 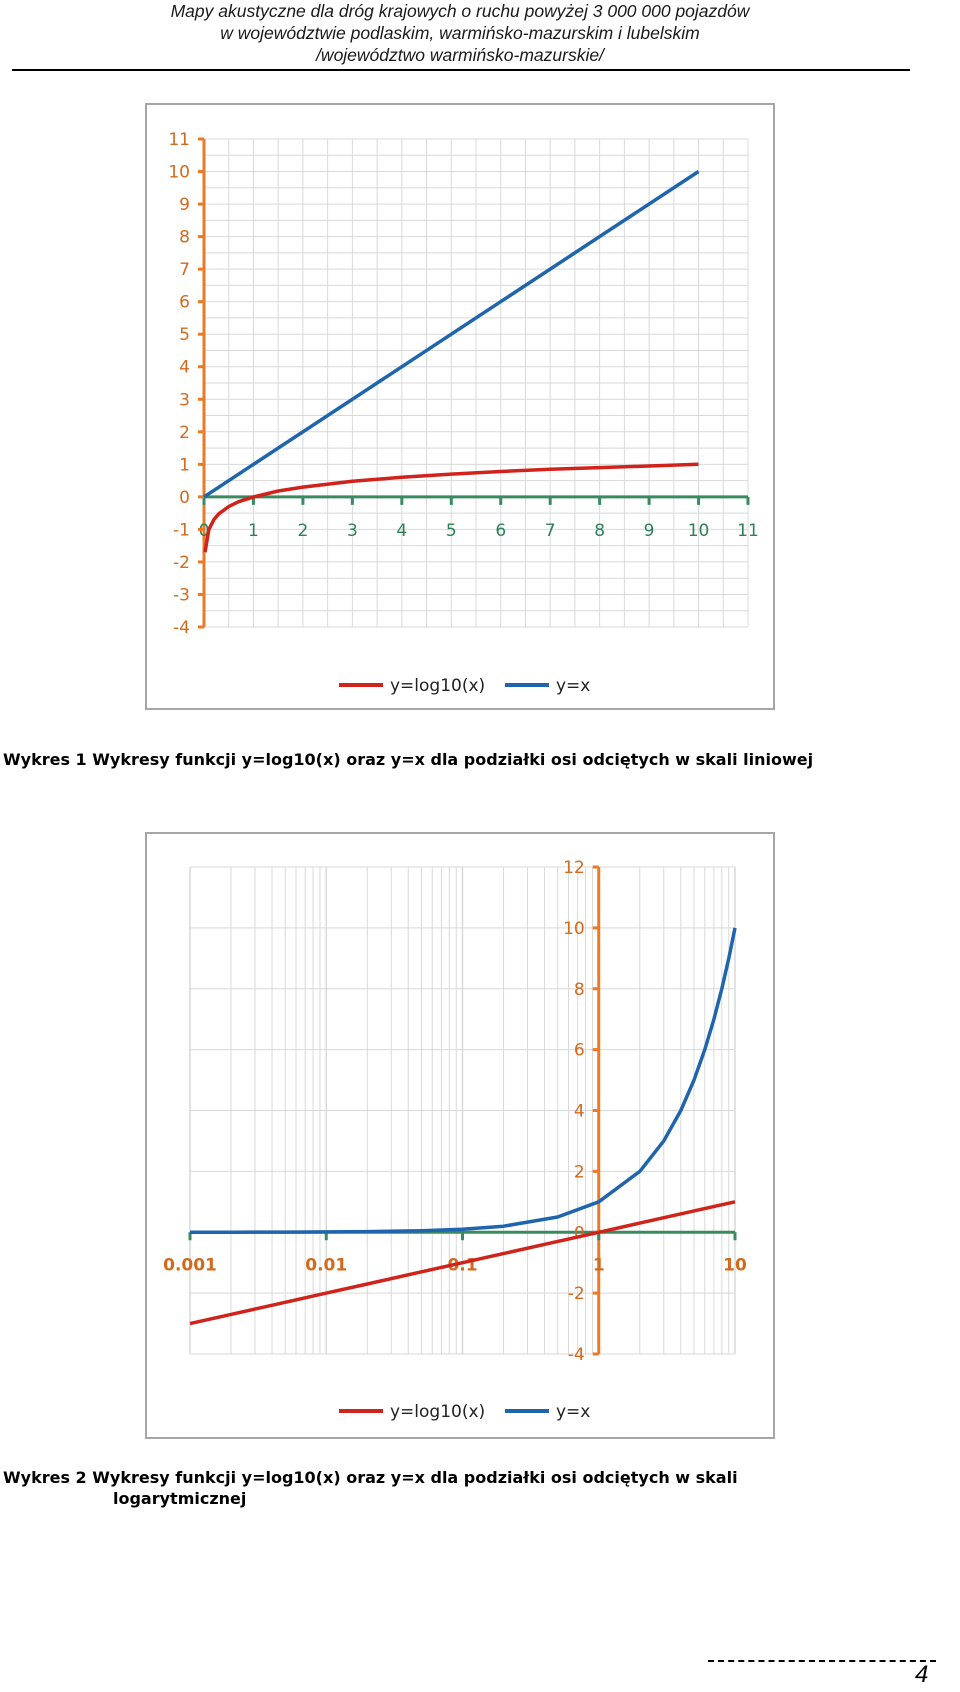 What do you see at coordinates (184, 465) in the screenshot?
I see `y-tick-label: 1` at bounding box center [184, 465].